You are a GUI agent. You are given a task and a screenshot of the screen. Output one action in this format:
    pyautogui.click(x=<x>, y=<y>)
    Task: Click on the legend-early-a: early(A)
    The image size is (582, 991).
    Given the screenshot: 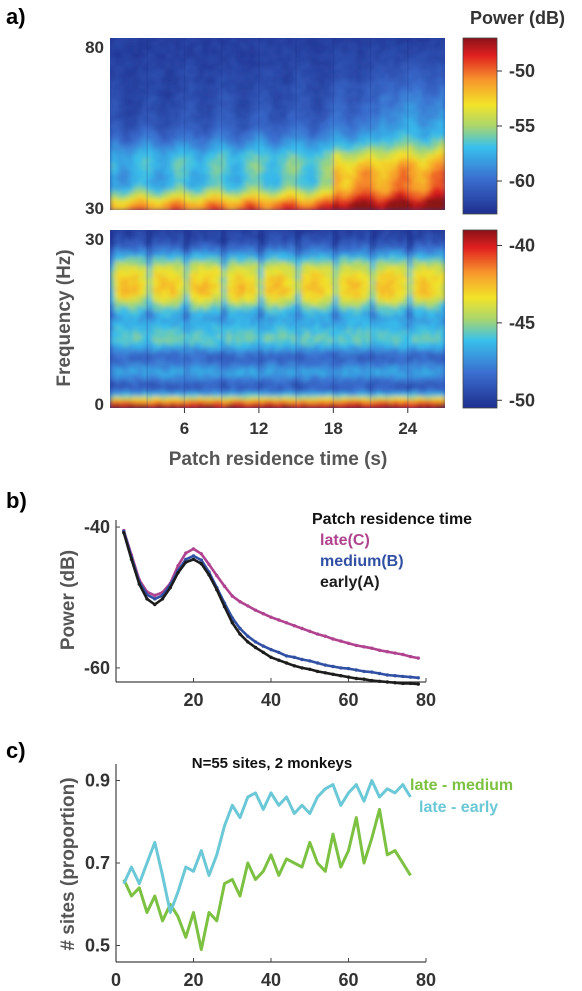 What is the action you would take?
    pyautogui.click(x=350, y=582)
    